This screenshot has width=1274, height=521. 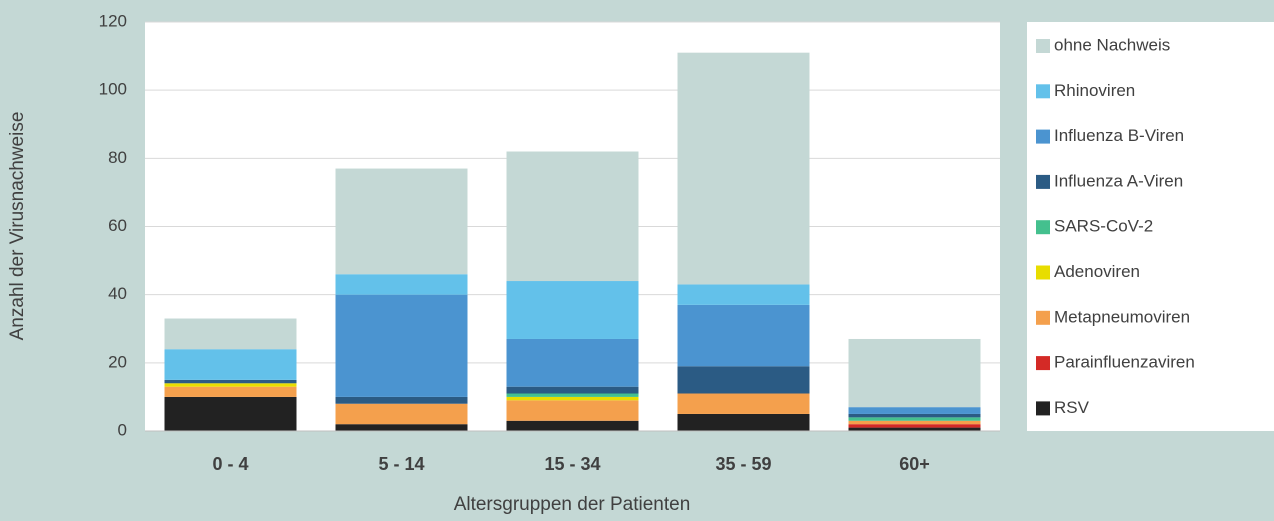 What do you see at coordinates (117, 225) in the screenshot?
I see `y-tick-label: 60` at bounding box center [117, 225].